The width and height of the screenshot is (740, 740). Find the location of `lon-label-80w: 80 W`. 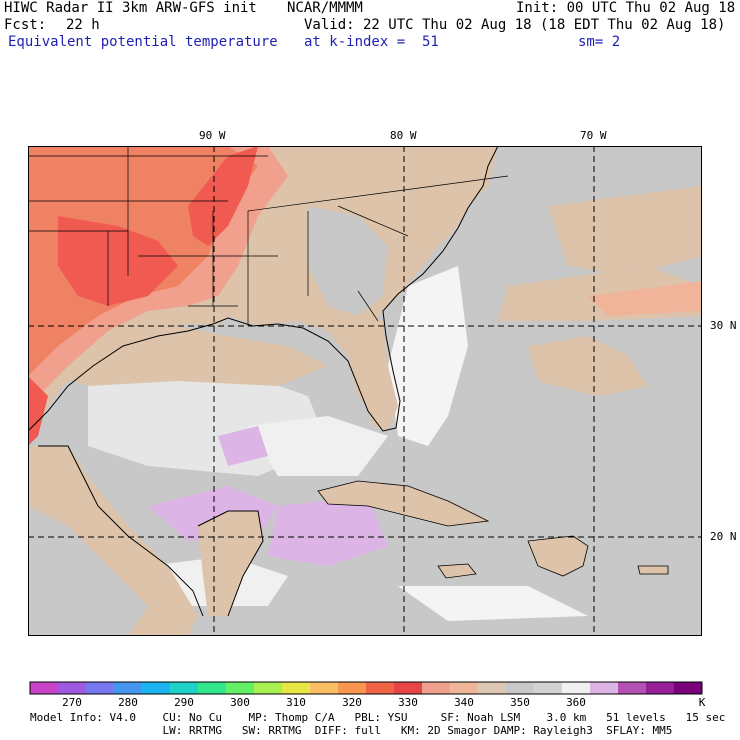

lon-label-80w: 80 W is located at coordinates (403, 135).